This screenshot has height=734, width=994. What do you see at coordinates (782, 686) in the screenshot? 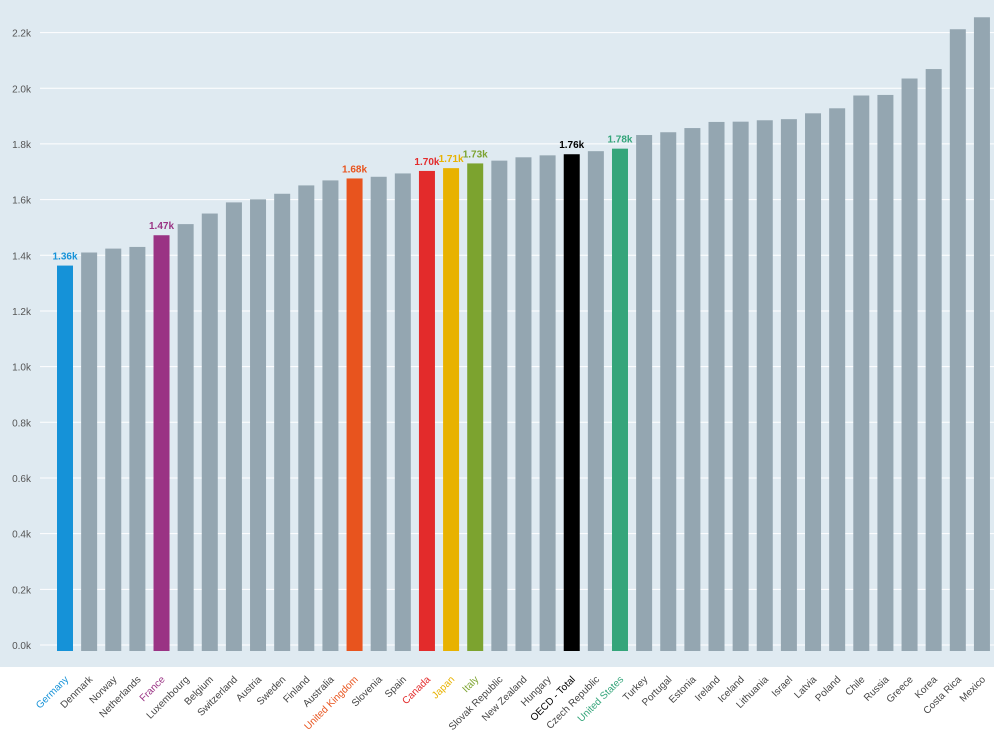
I see `x-tick-label: Israel` at bounding box center [782, 686].